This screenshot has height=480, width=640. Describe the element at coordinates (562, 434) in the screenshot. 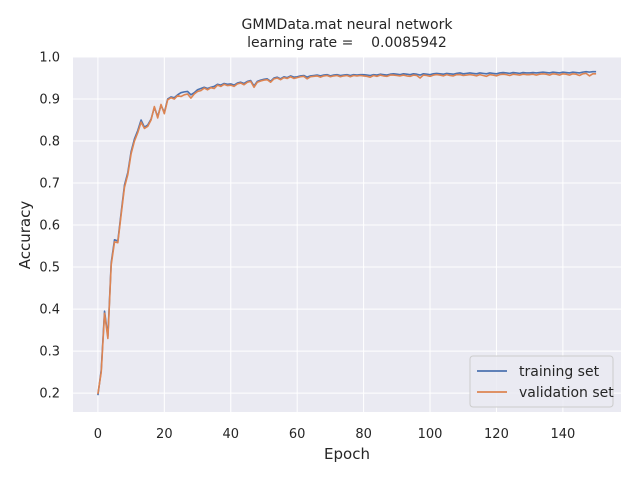

I see `x-tick-label: 140` at that location.